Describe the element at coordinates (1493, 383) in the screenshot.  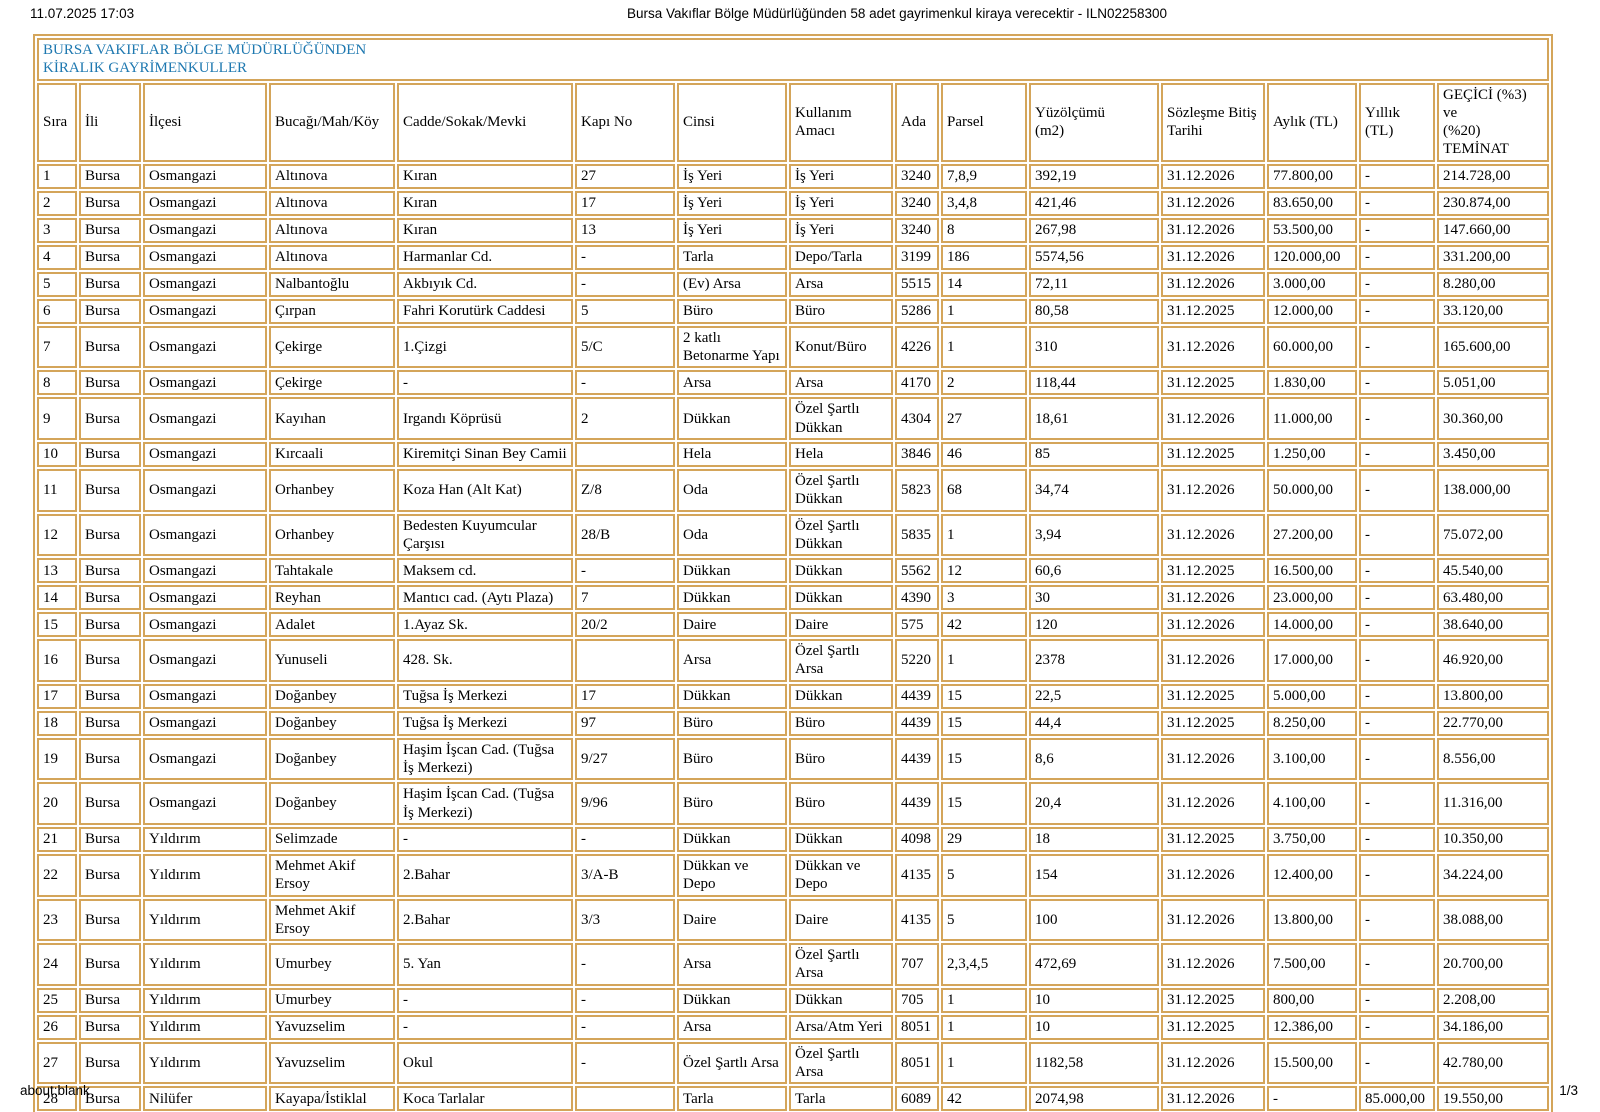
I see `table-cell: 5.051,00` at that location.